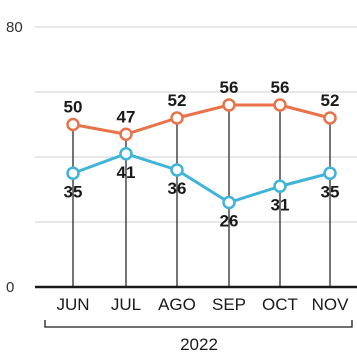 This screenshot has height=356, width=357. What do you see at coordinates (72, 304) in the screenshot?
I see `x-tick-label: JUN` at bounding box center [72, 304].